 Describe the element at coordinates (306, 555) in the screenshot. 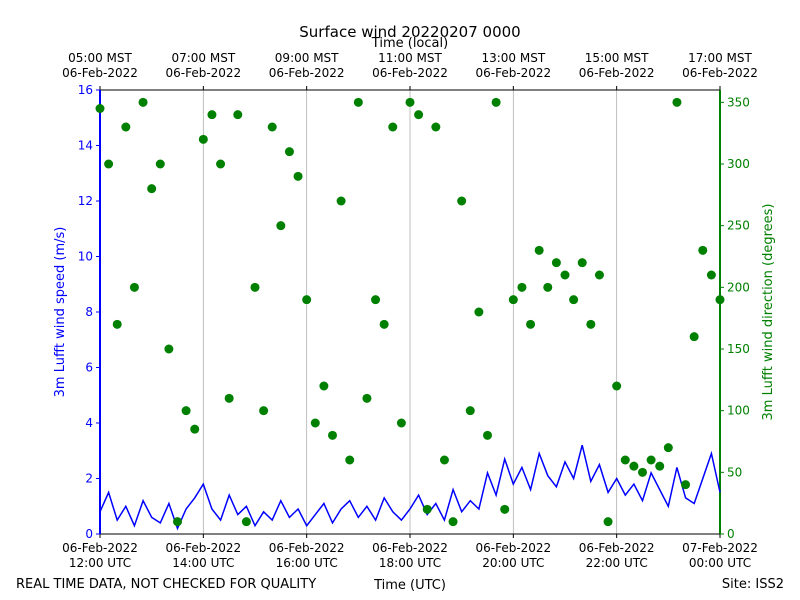

I see `x-tick-label: 06-Feb-2022 16:00 UTC` at that location.